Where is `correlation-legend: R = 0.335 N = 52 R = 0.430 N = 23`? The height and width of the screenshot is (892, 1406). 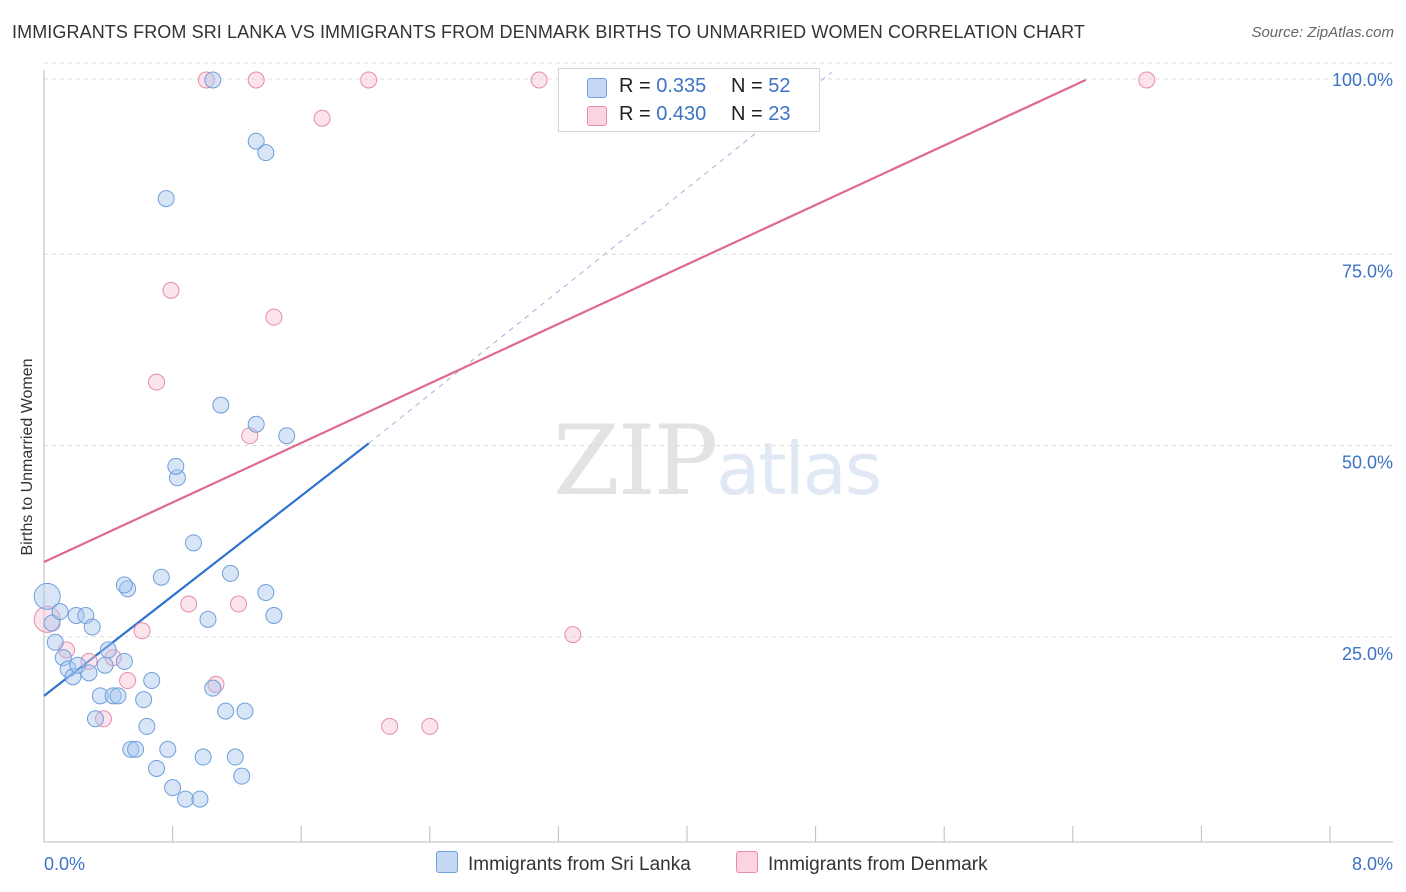 correlation-legend: R = 0.335 N = 52 R = 0.430 N = 23 is located at coordinates (689, 100).